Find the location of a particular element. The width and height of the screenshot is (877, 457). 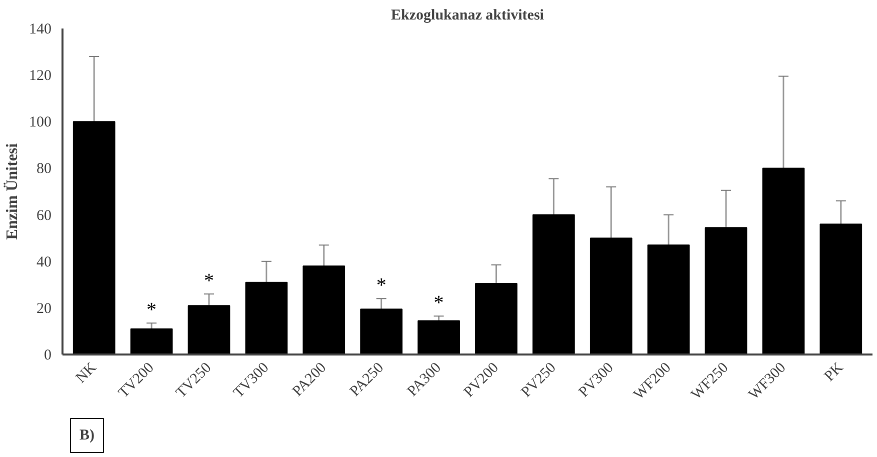

y-tick-label: 80 is located at coordinates (44, 169).